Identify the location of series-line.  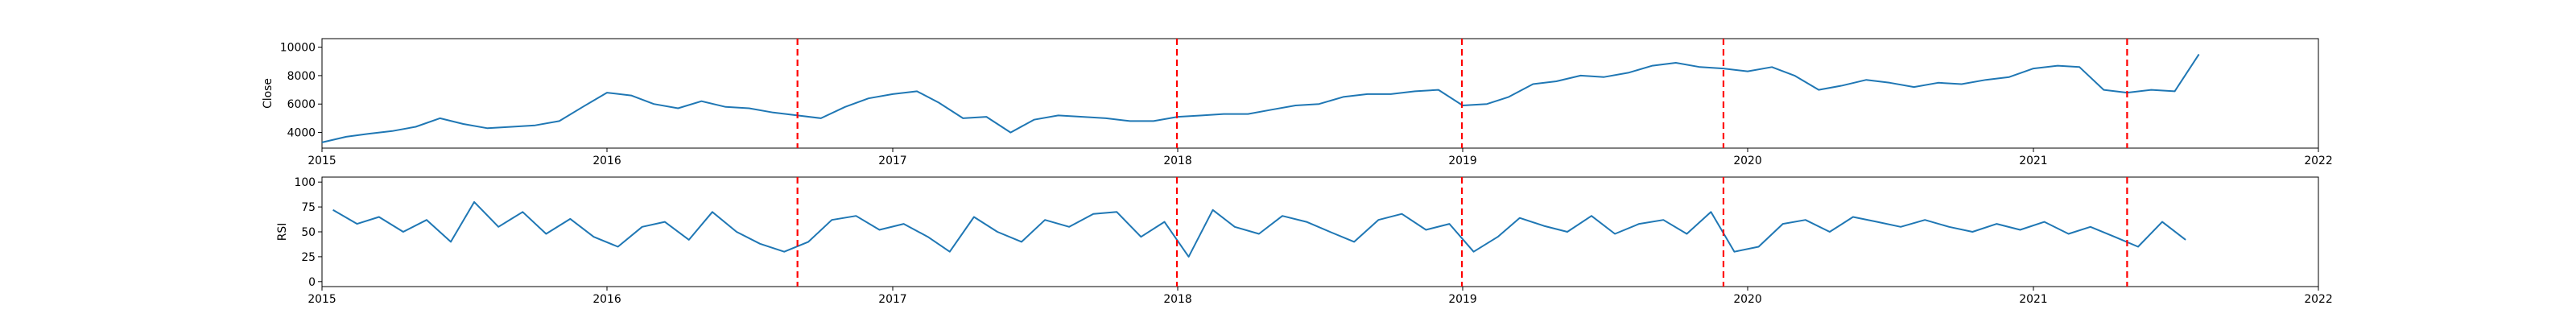
(1259, 229).